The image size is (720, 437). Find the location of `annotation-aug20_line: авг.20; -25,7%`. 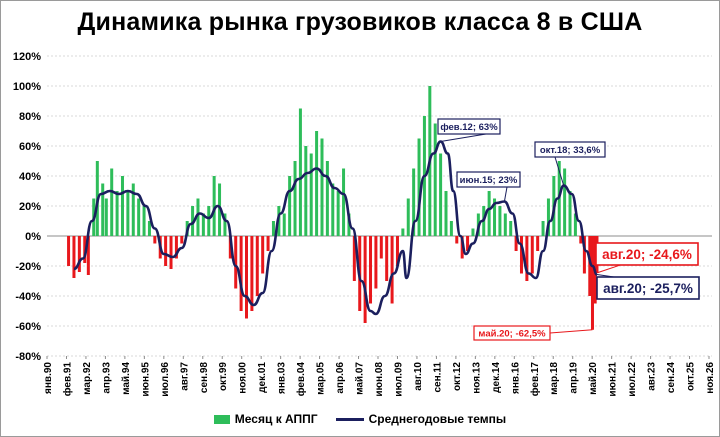

annotation-aug20_line: авг.20; -25,7% is located at coordinates (648, 287).